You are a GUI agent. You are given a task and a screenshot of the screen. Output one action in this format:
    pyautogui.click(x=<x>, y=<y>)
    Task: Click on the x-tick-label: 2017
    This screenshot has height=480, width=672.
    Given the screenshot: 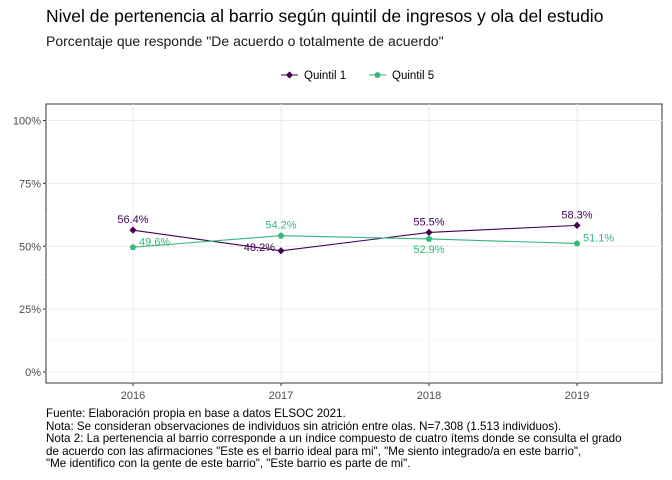 What is the action you would take?
    pyautogui.click(x=281, y=395)
    